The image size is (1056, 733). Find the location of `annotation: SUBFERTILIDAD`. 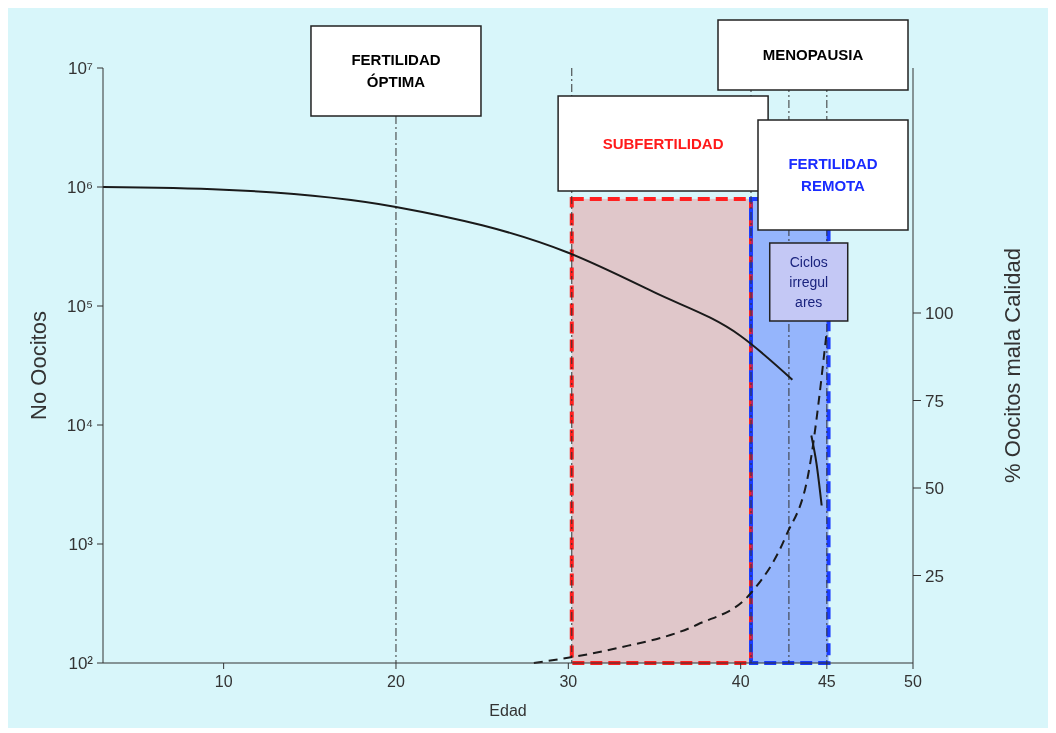

annotation: SUBFERTILIDAD is located at coordinates (663, 143).